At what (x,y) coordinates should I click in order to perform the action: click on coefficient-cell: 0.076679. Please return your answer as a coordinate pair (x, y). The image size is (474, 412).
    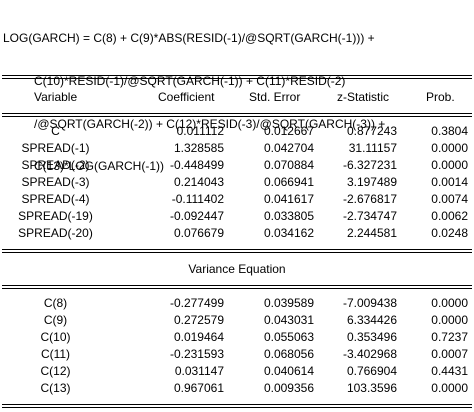
    Looking at the image, I should click on (198, 233).